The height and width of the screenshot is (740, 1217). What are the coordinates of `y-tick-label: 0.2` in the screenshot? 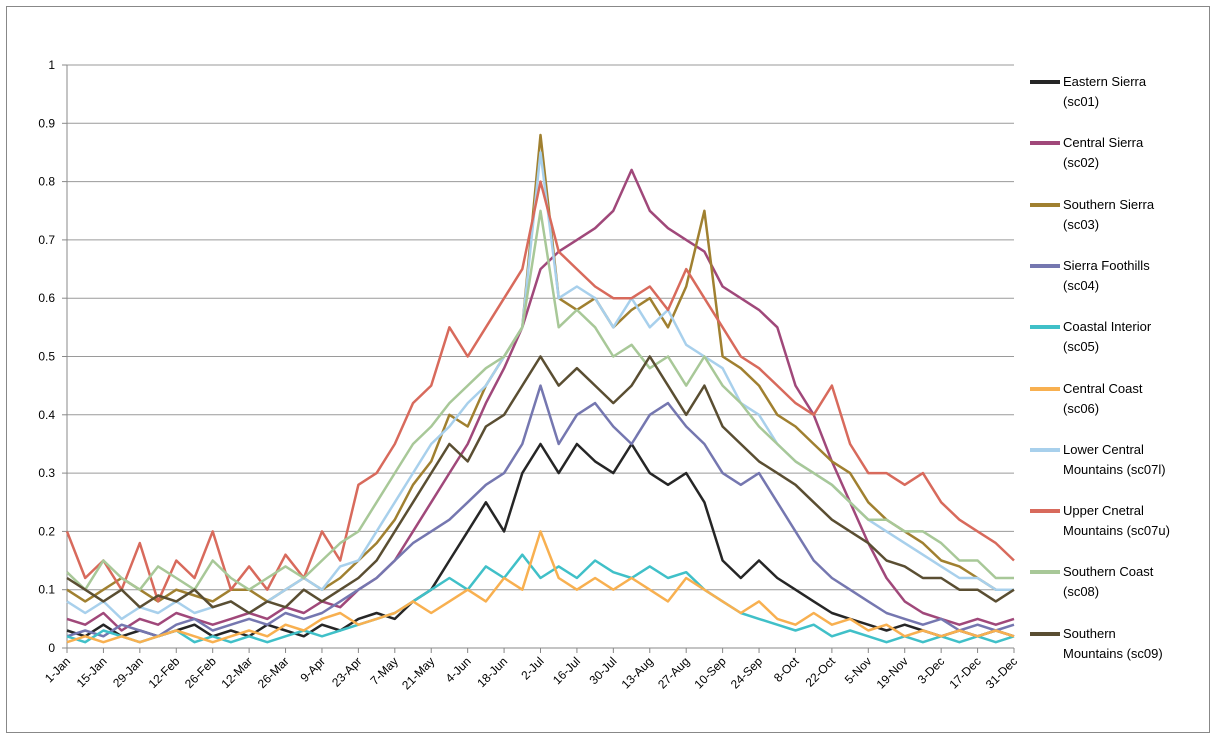 It's located at (46, 531).